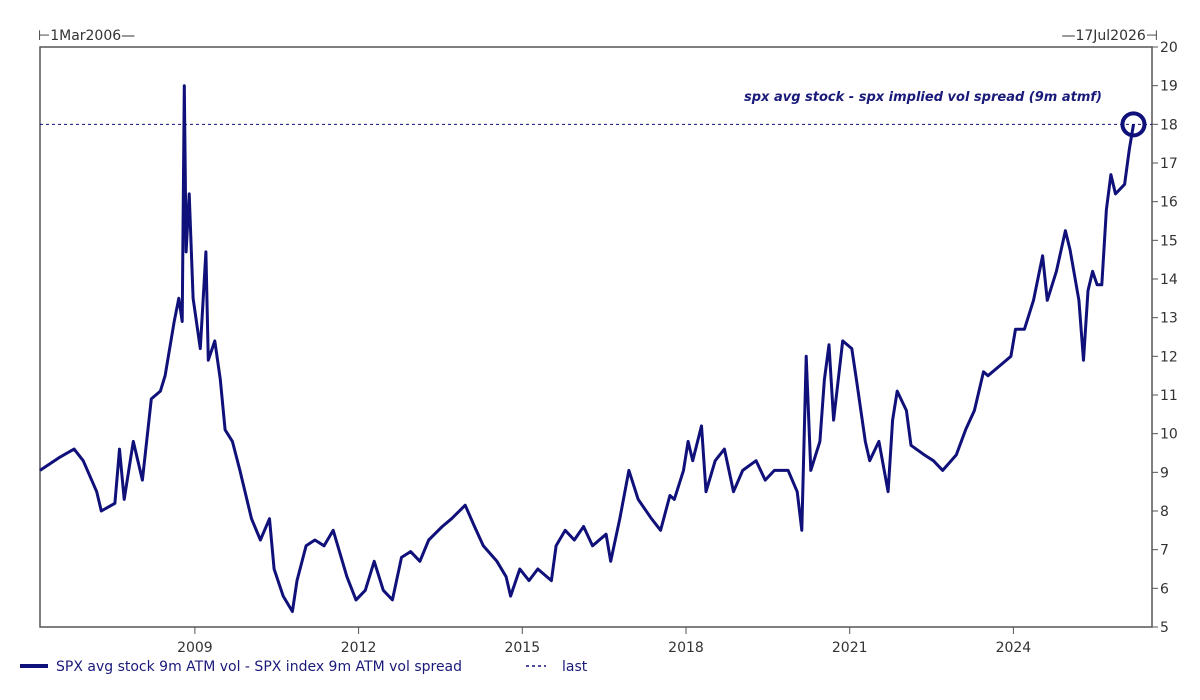  I want to click on y-tick-label: 6, so click(1164, 589).